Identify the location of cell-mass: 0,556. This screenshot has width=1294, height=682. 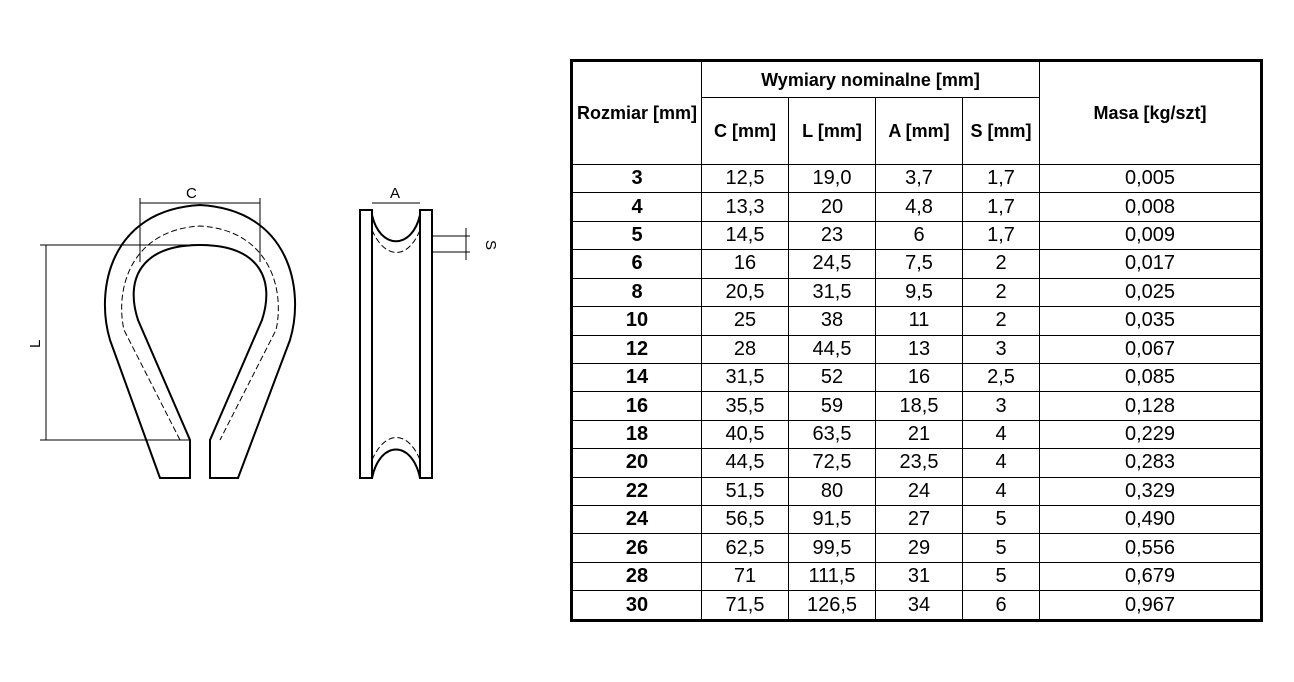
(1150, 548).